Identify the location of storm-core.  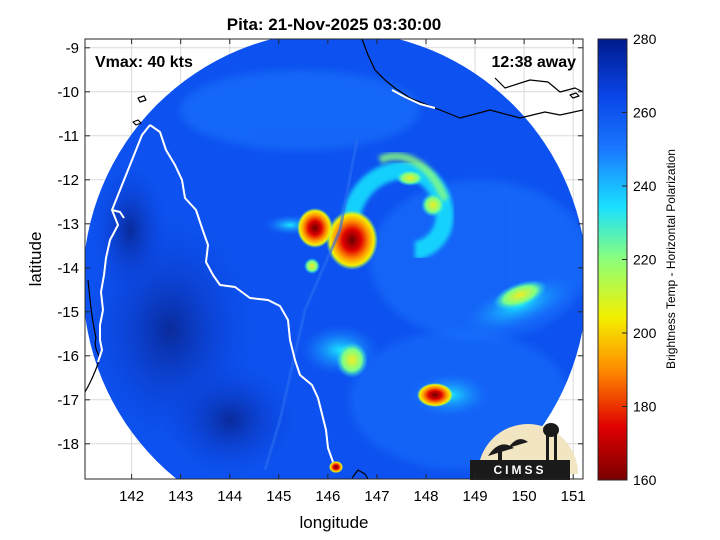
(352, 240).